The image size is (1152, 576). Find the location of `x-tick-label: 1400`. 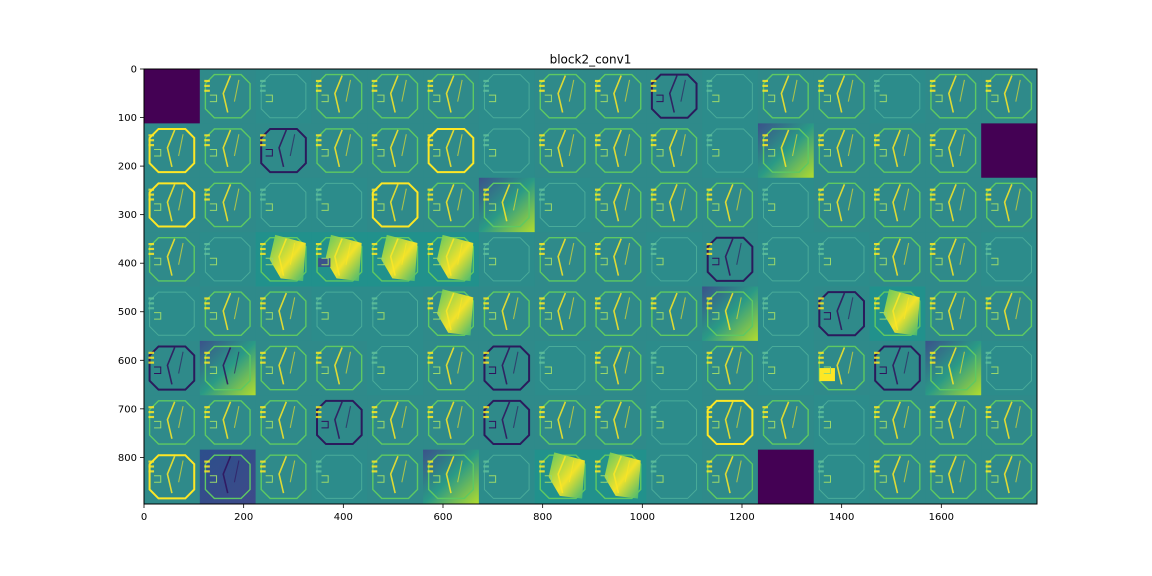

x-tick-label: 1400 is located at coordinates (841, 517).